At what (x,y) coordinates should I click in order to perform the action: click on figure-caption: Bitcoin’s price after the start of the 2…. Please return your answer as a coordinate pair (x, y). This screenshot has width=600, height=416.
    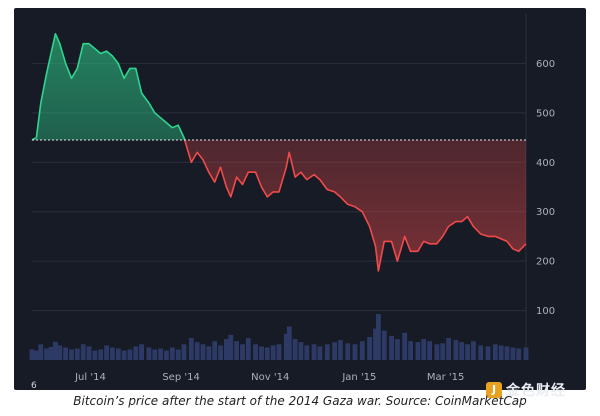
    Looking at the image, I should click on (300, 401).